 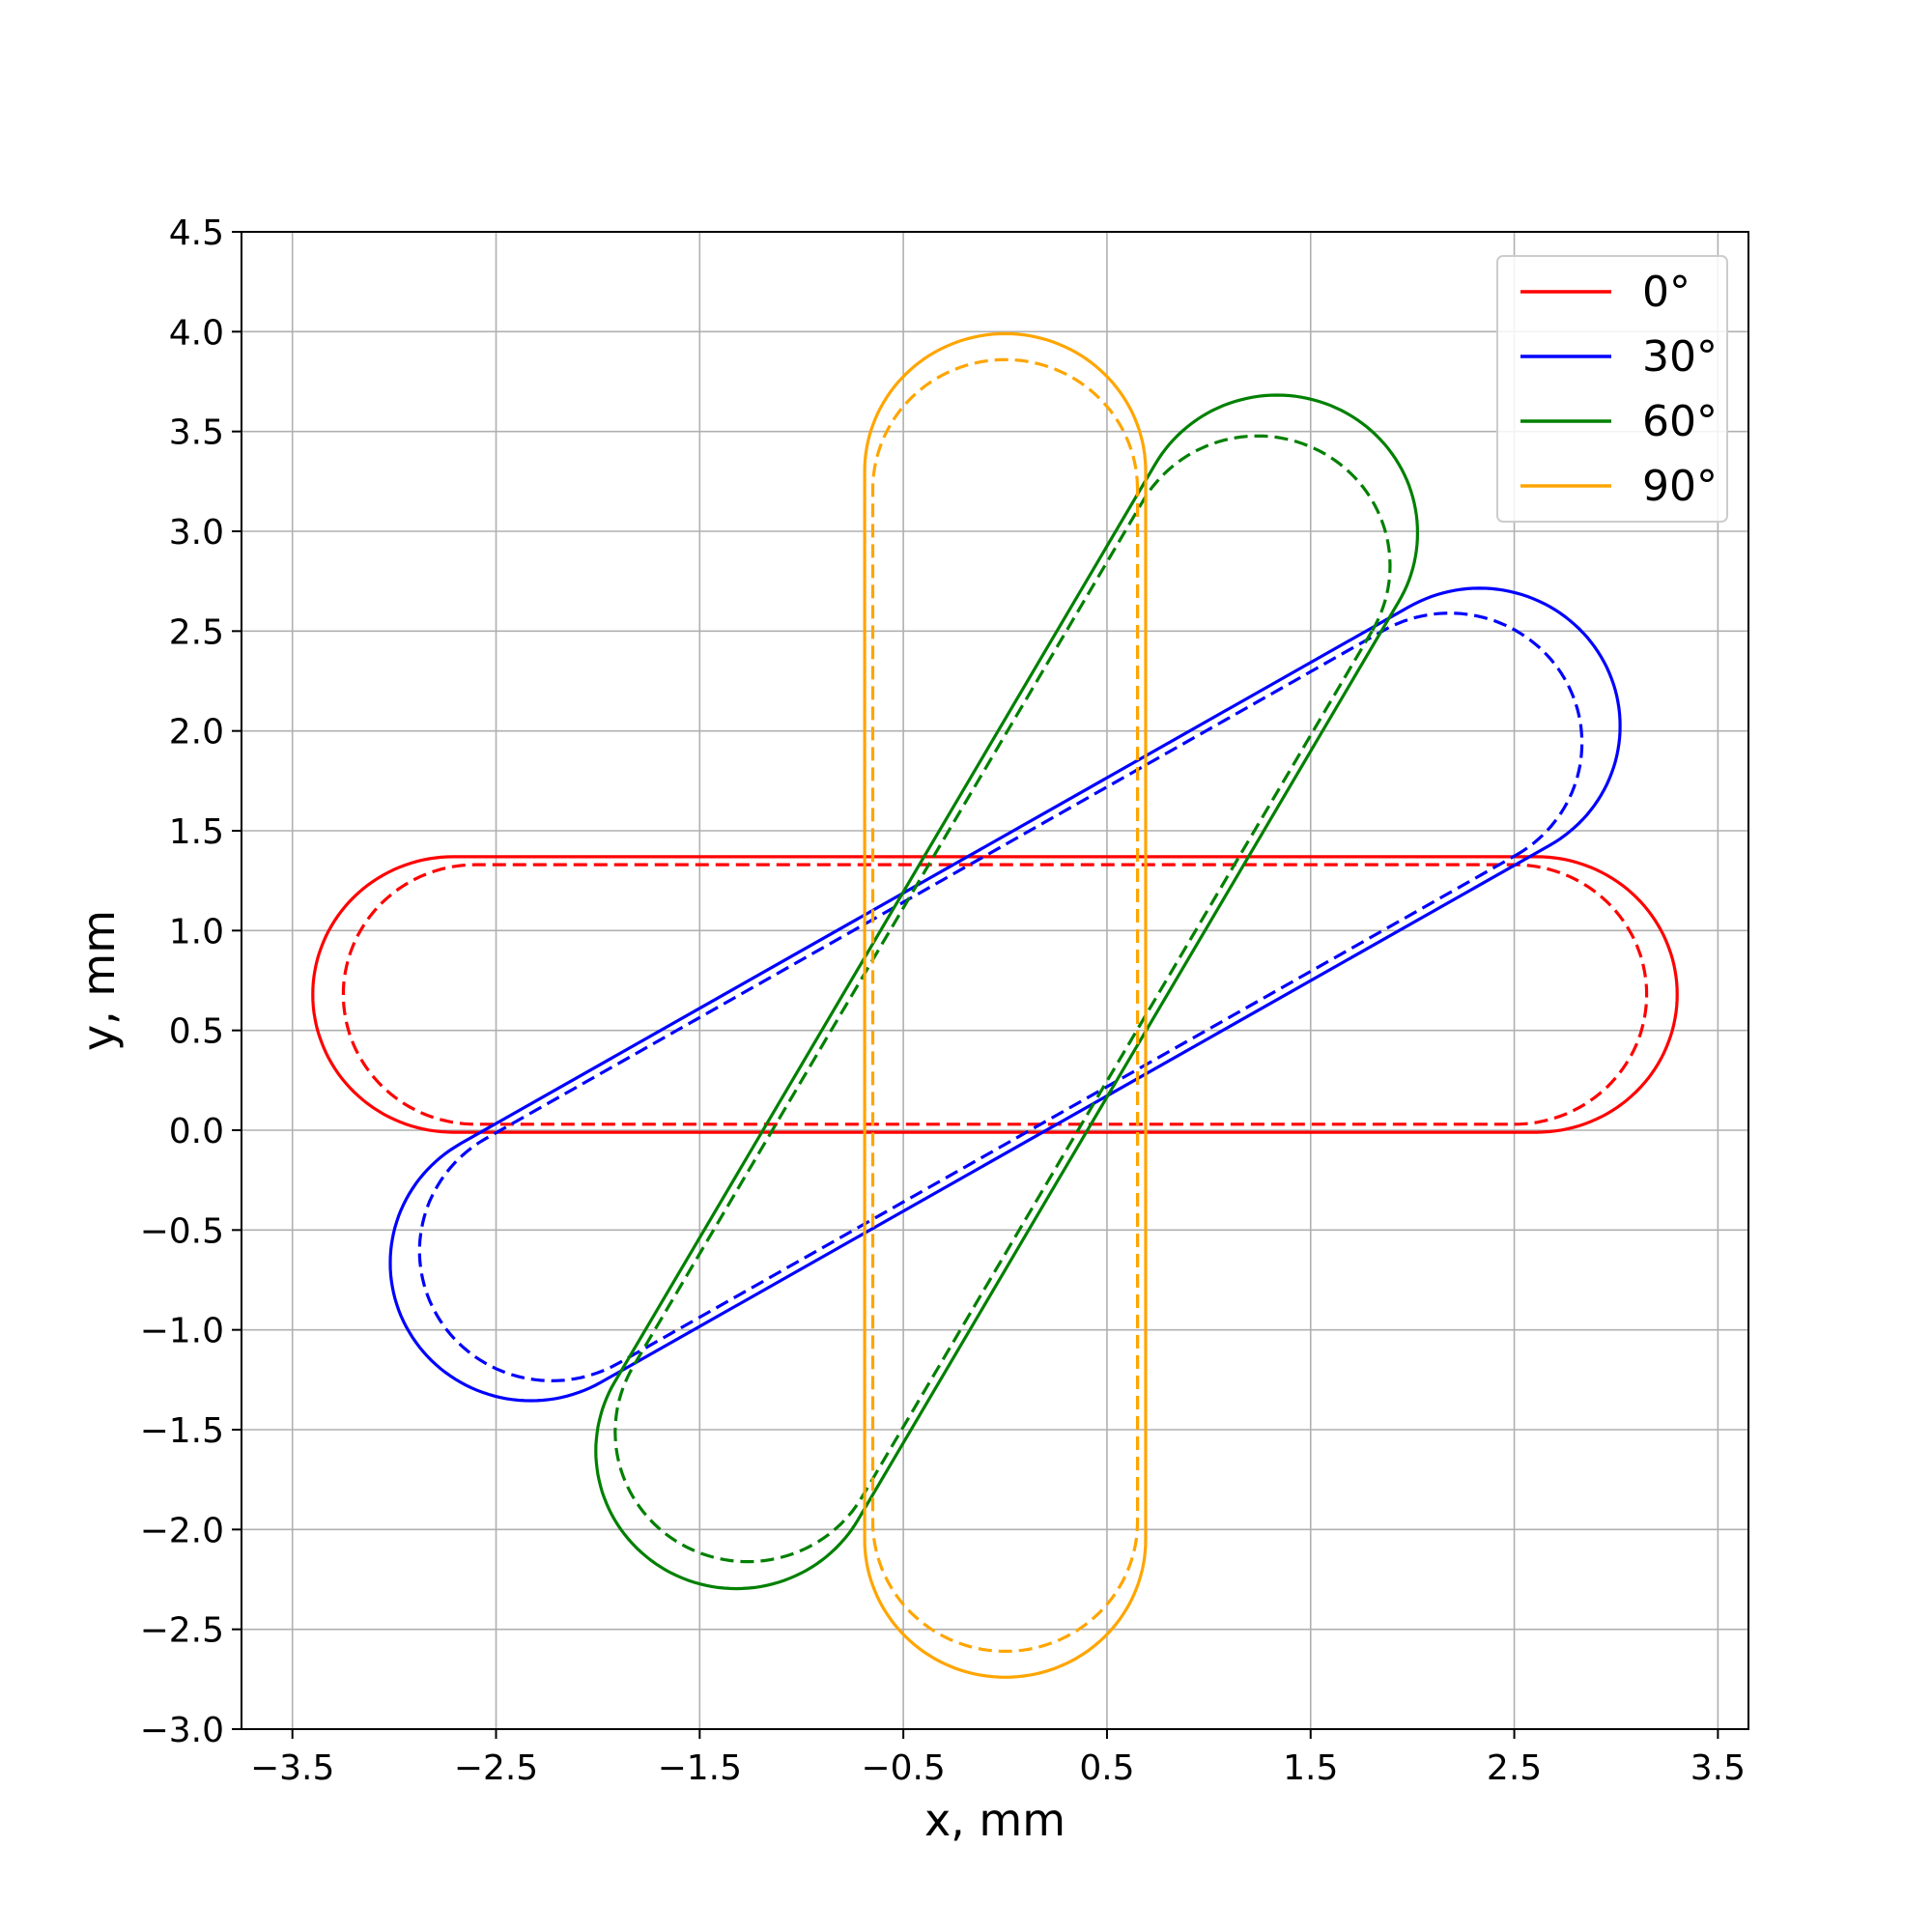 I want to click on y-tick-label: −3.0, so click(x=182, y=1730).